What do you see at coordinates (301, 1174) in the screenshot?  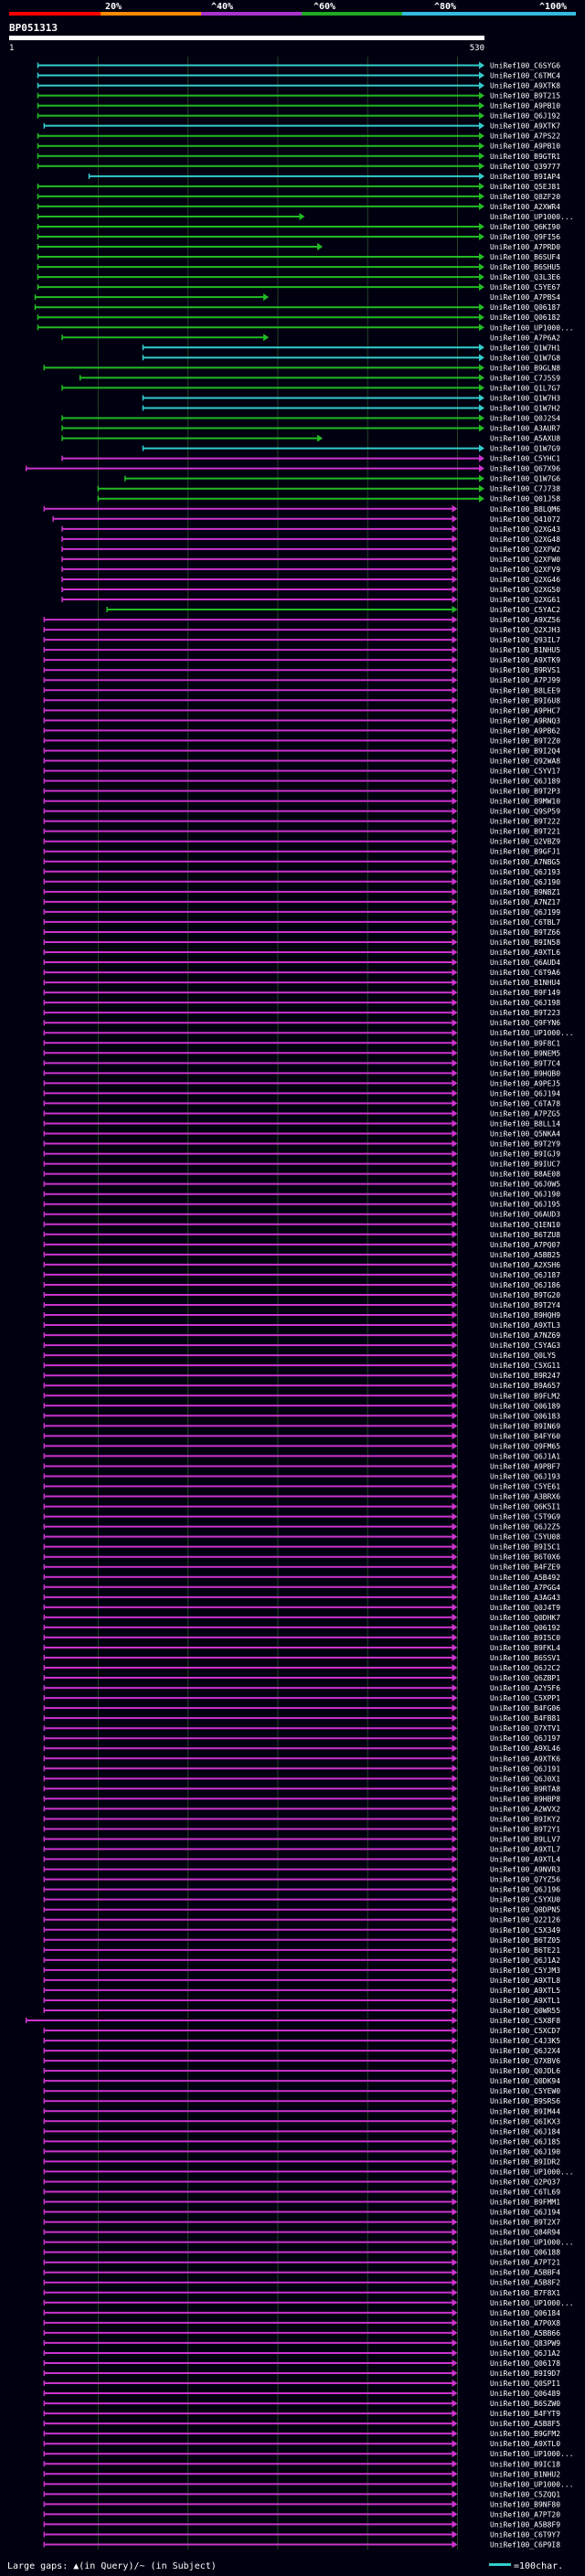 I see `hit-row: UniRef100_B8AE08` at bounding box center [301, 1174].